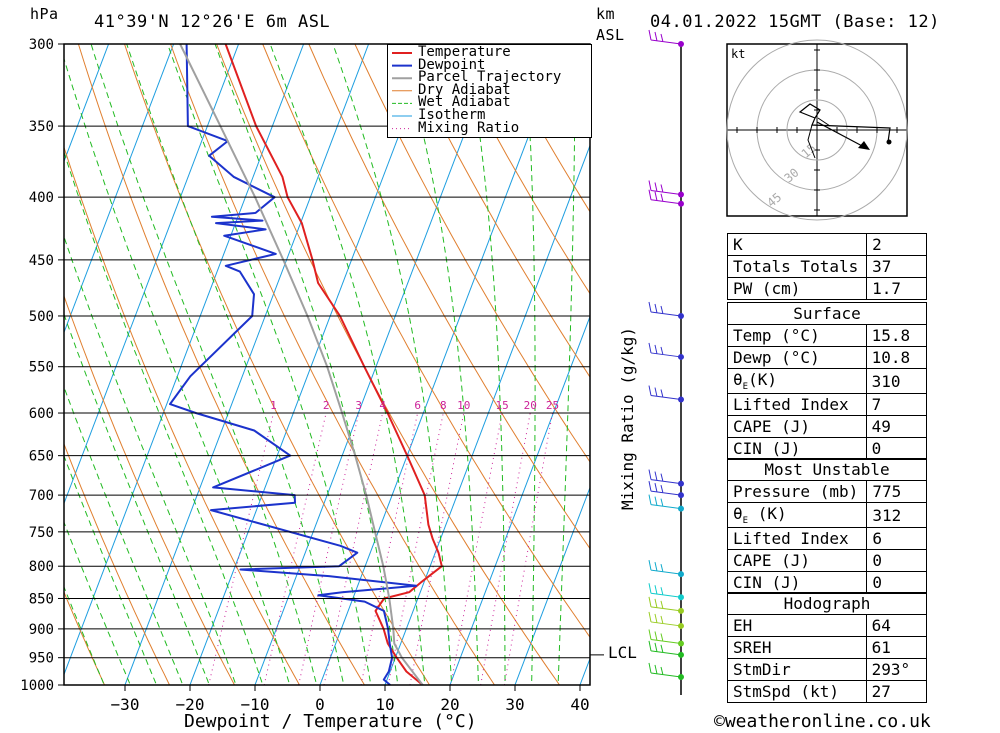 The width and height of the screenshot is (1000, 733). Describe the element at coordinates (449, 704) in the screenshot. I see `temp-tick-label: 20` at that location.